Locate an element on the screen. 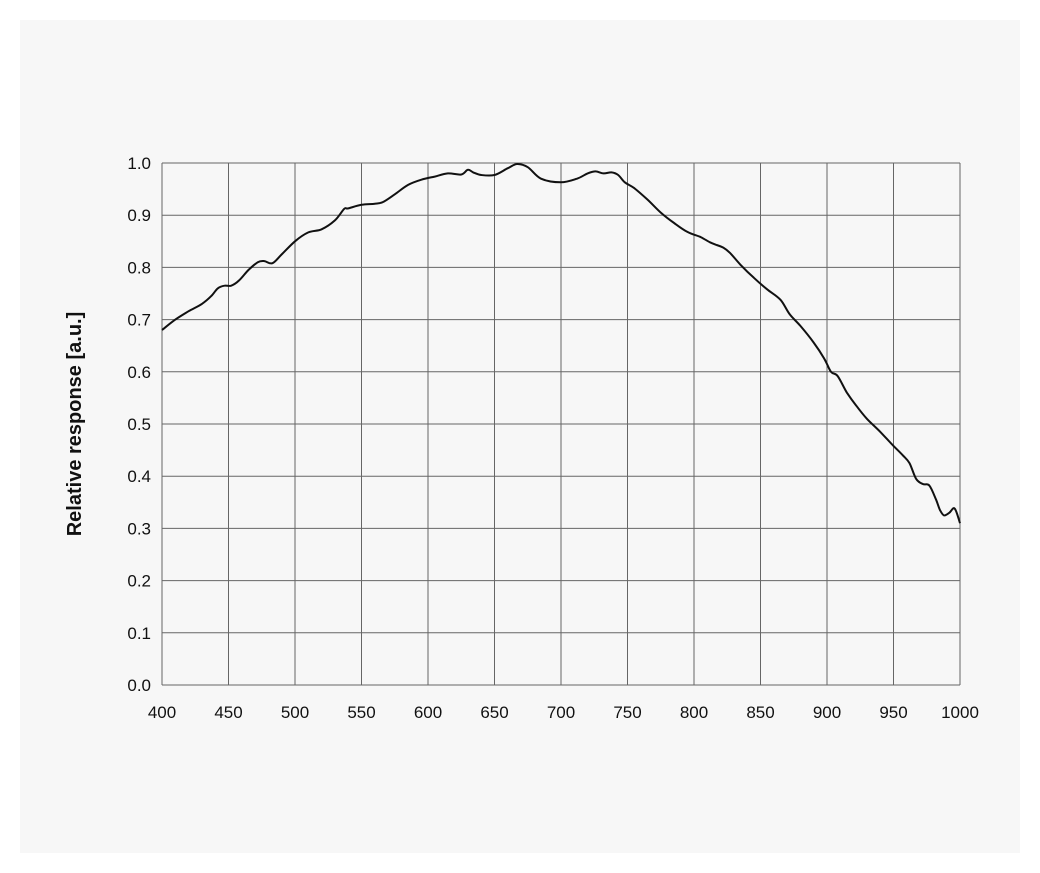 Image resolution: width=1040 pixels, height=873 pixels. x-tick-label: 850 is located at coordinates (760, 712).